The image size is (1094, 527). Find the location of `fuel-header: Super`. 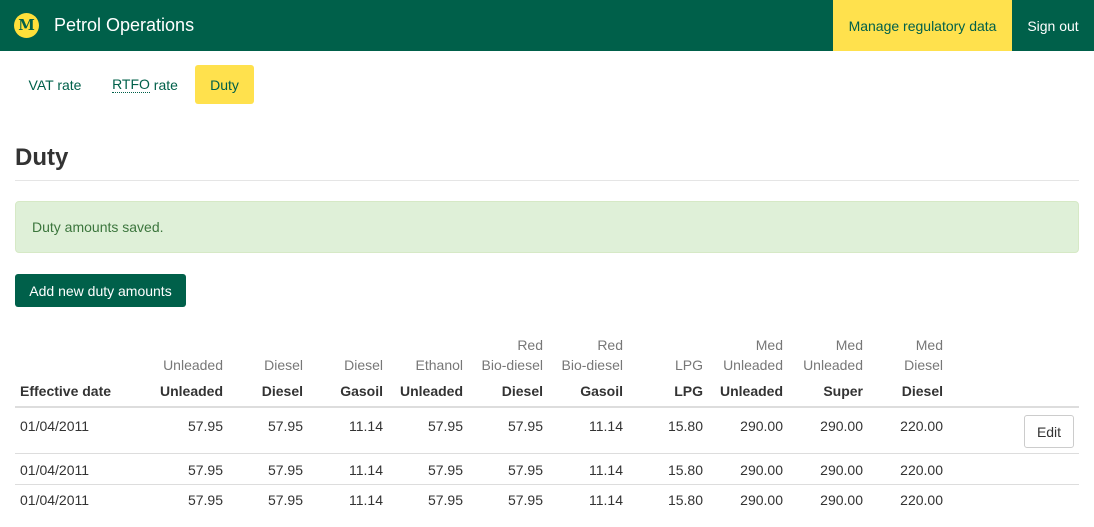

fuel-header: Super is located at coordinates (828, 391).